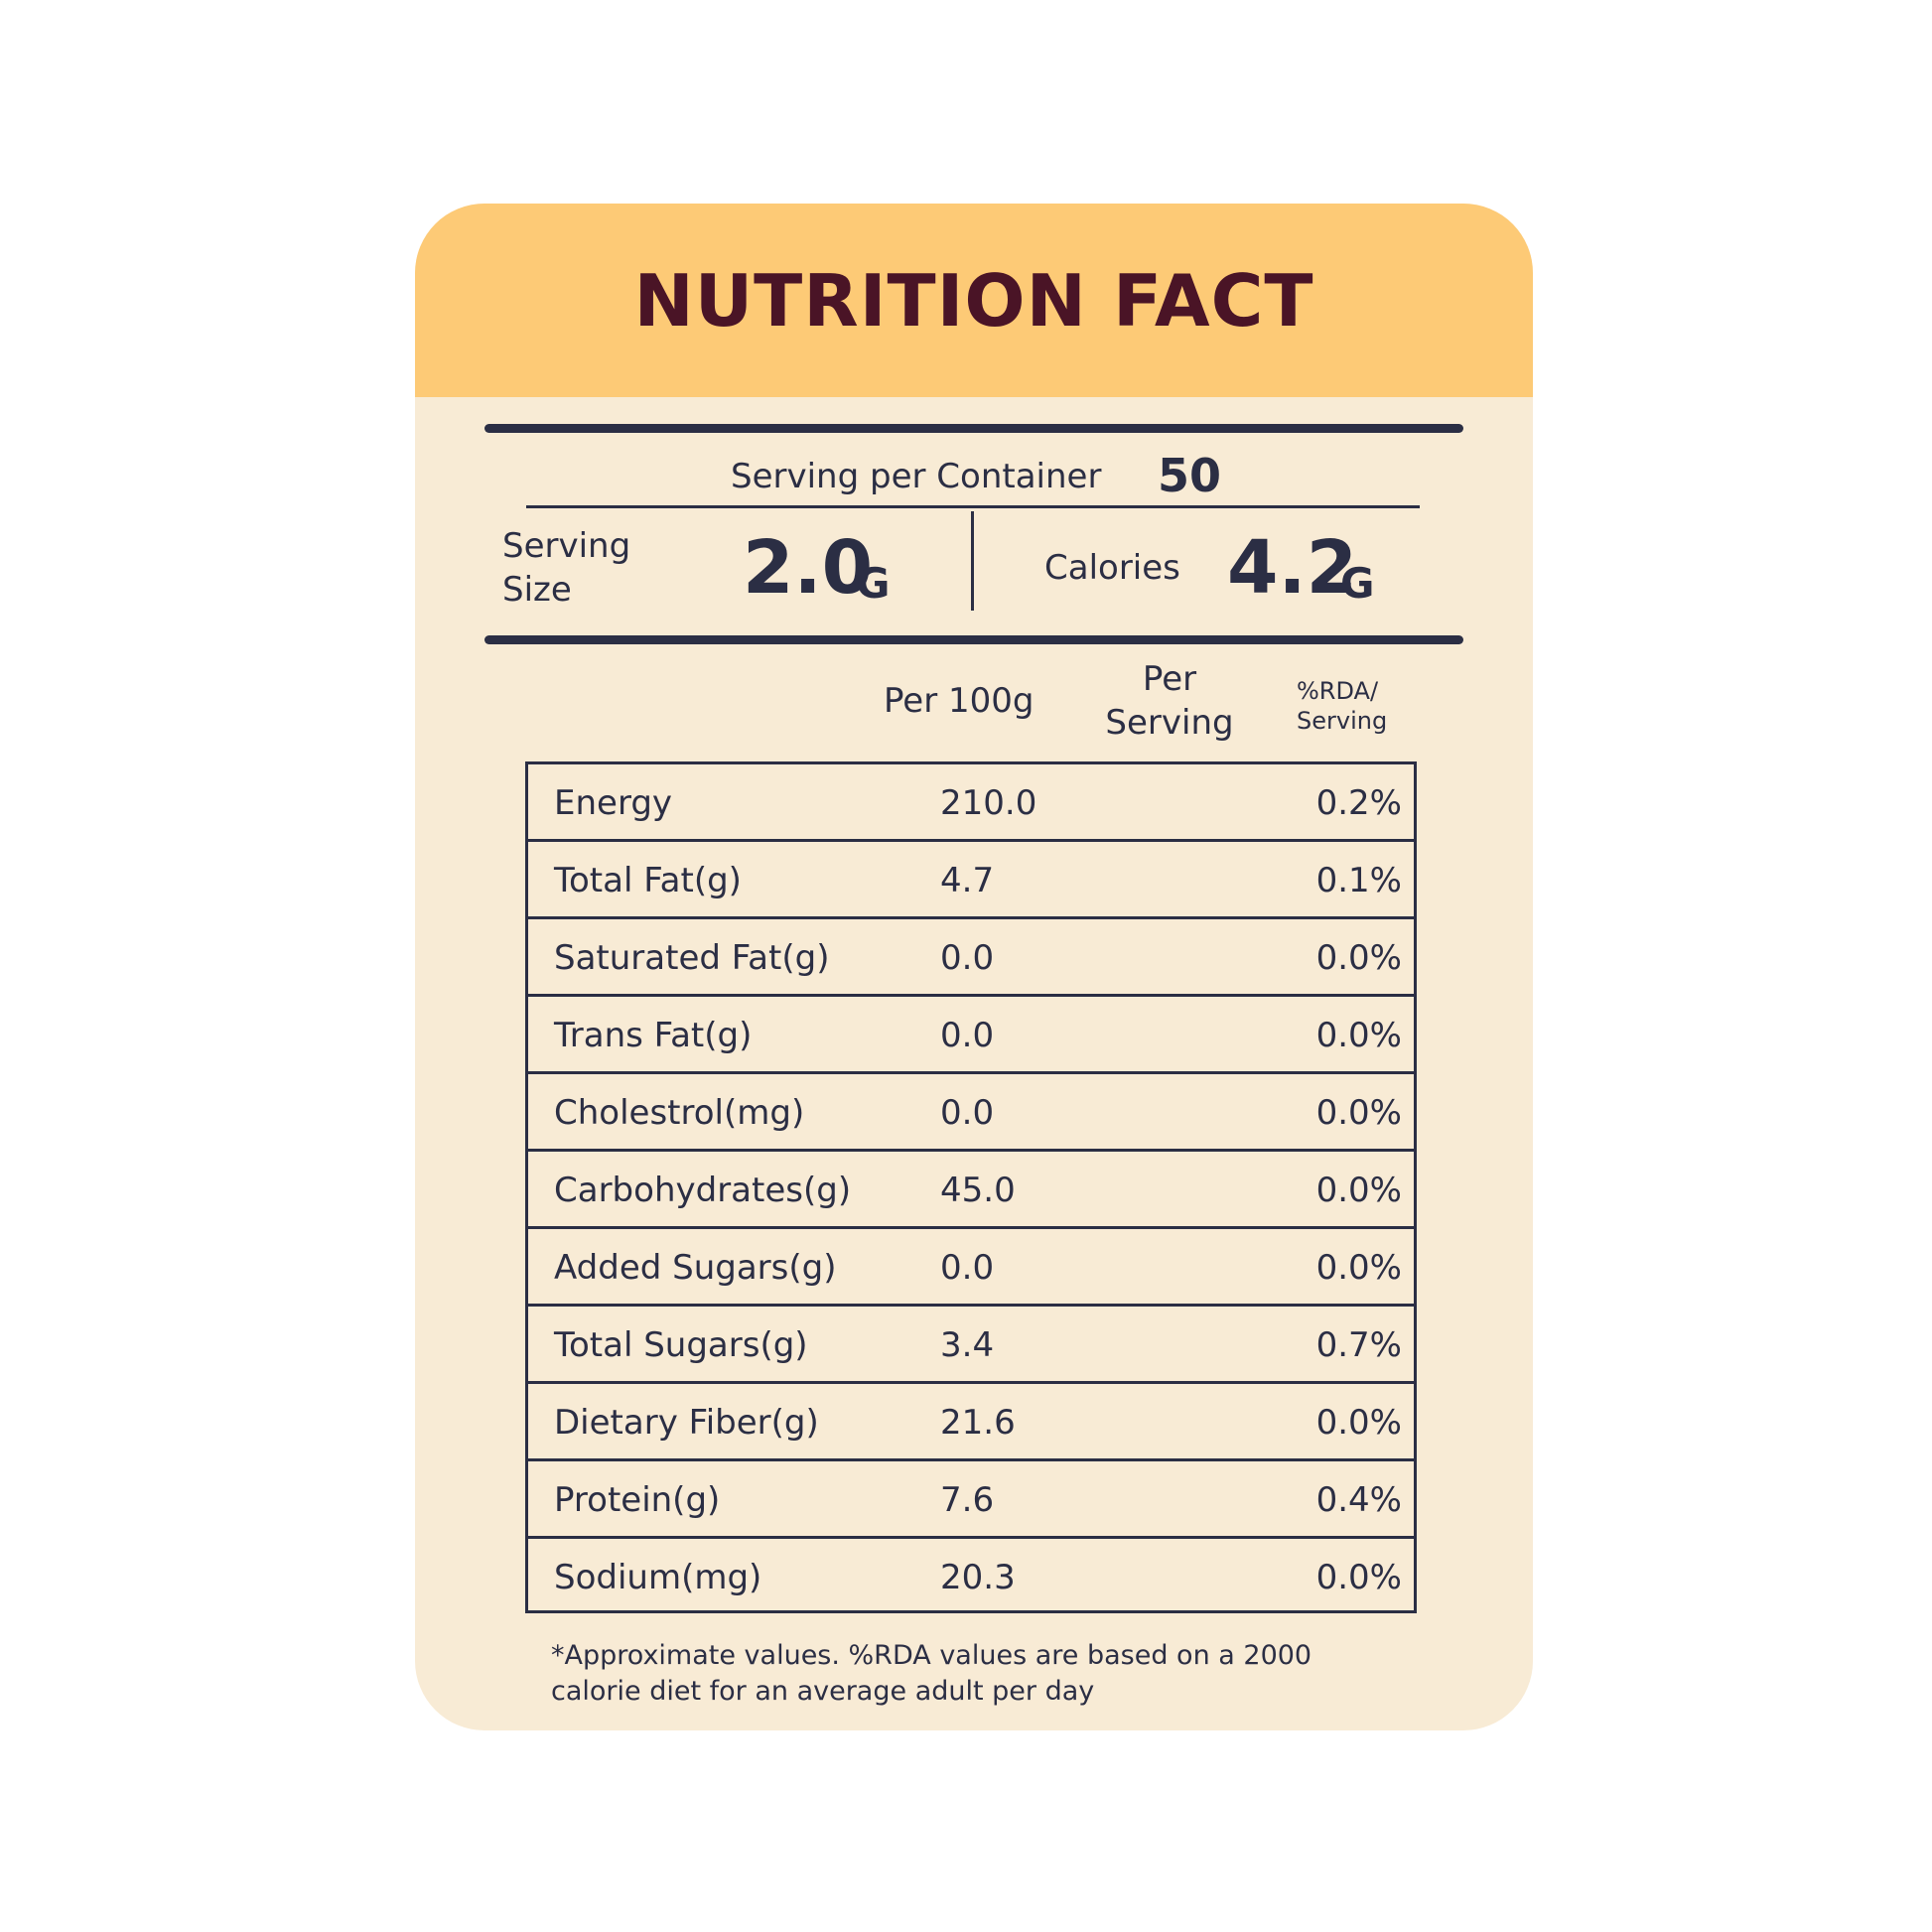 Image resolution: width=1932 pixels, height=1932 pixels. I want to click on table-row: Dietary Fiber(g) 21.6 0.0%, so click(971, 1422).